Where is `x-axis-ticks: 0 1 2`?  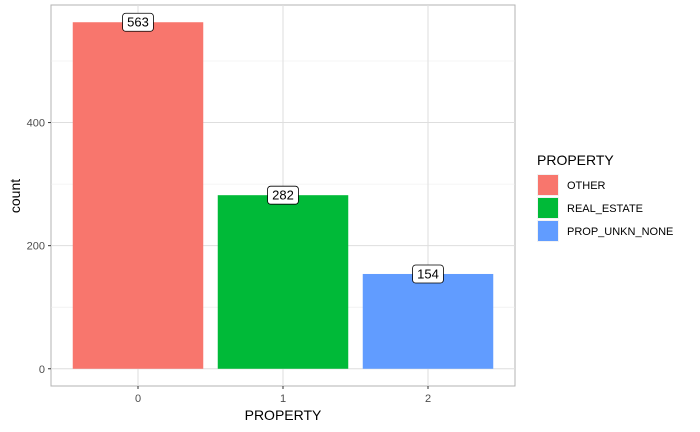 x-axis-ticks: 0 1 2 is located at coordinates (283, 395).